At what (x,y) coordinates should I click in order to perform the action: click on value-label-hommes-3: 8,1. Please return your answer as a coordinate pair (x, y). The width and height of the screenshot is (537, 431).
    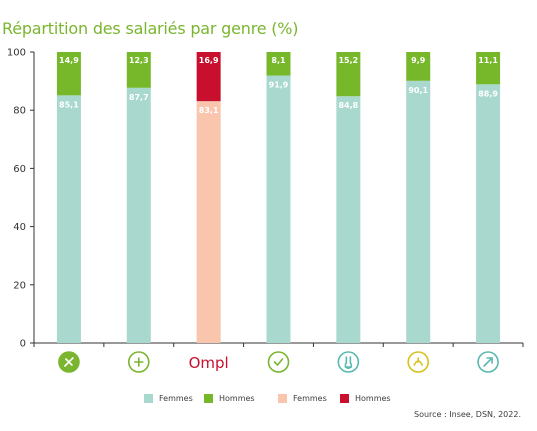
    Looking at the image, I should click on (278, 60).